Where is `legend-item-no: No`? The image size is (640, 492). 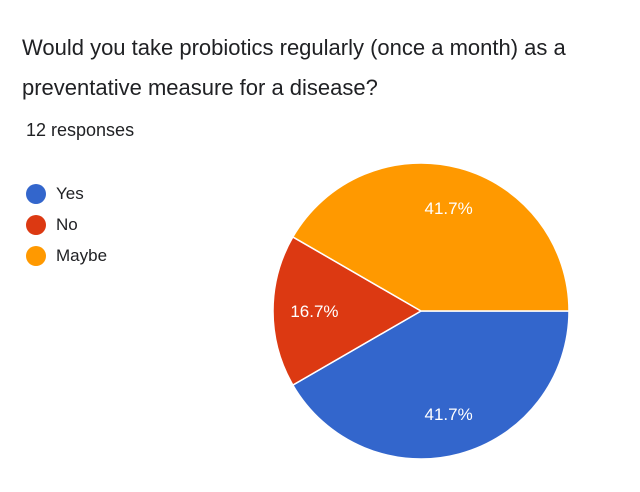
legend-item-no: No is located at coordinates (66, 224).